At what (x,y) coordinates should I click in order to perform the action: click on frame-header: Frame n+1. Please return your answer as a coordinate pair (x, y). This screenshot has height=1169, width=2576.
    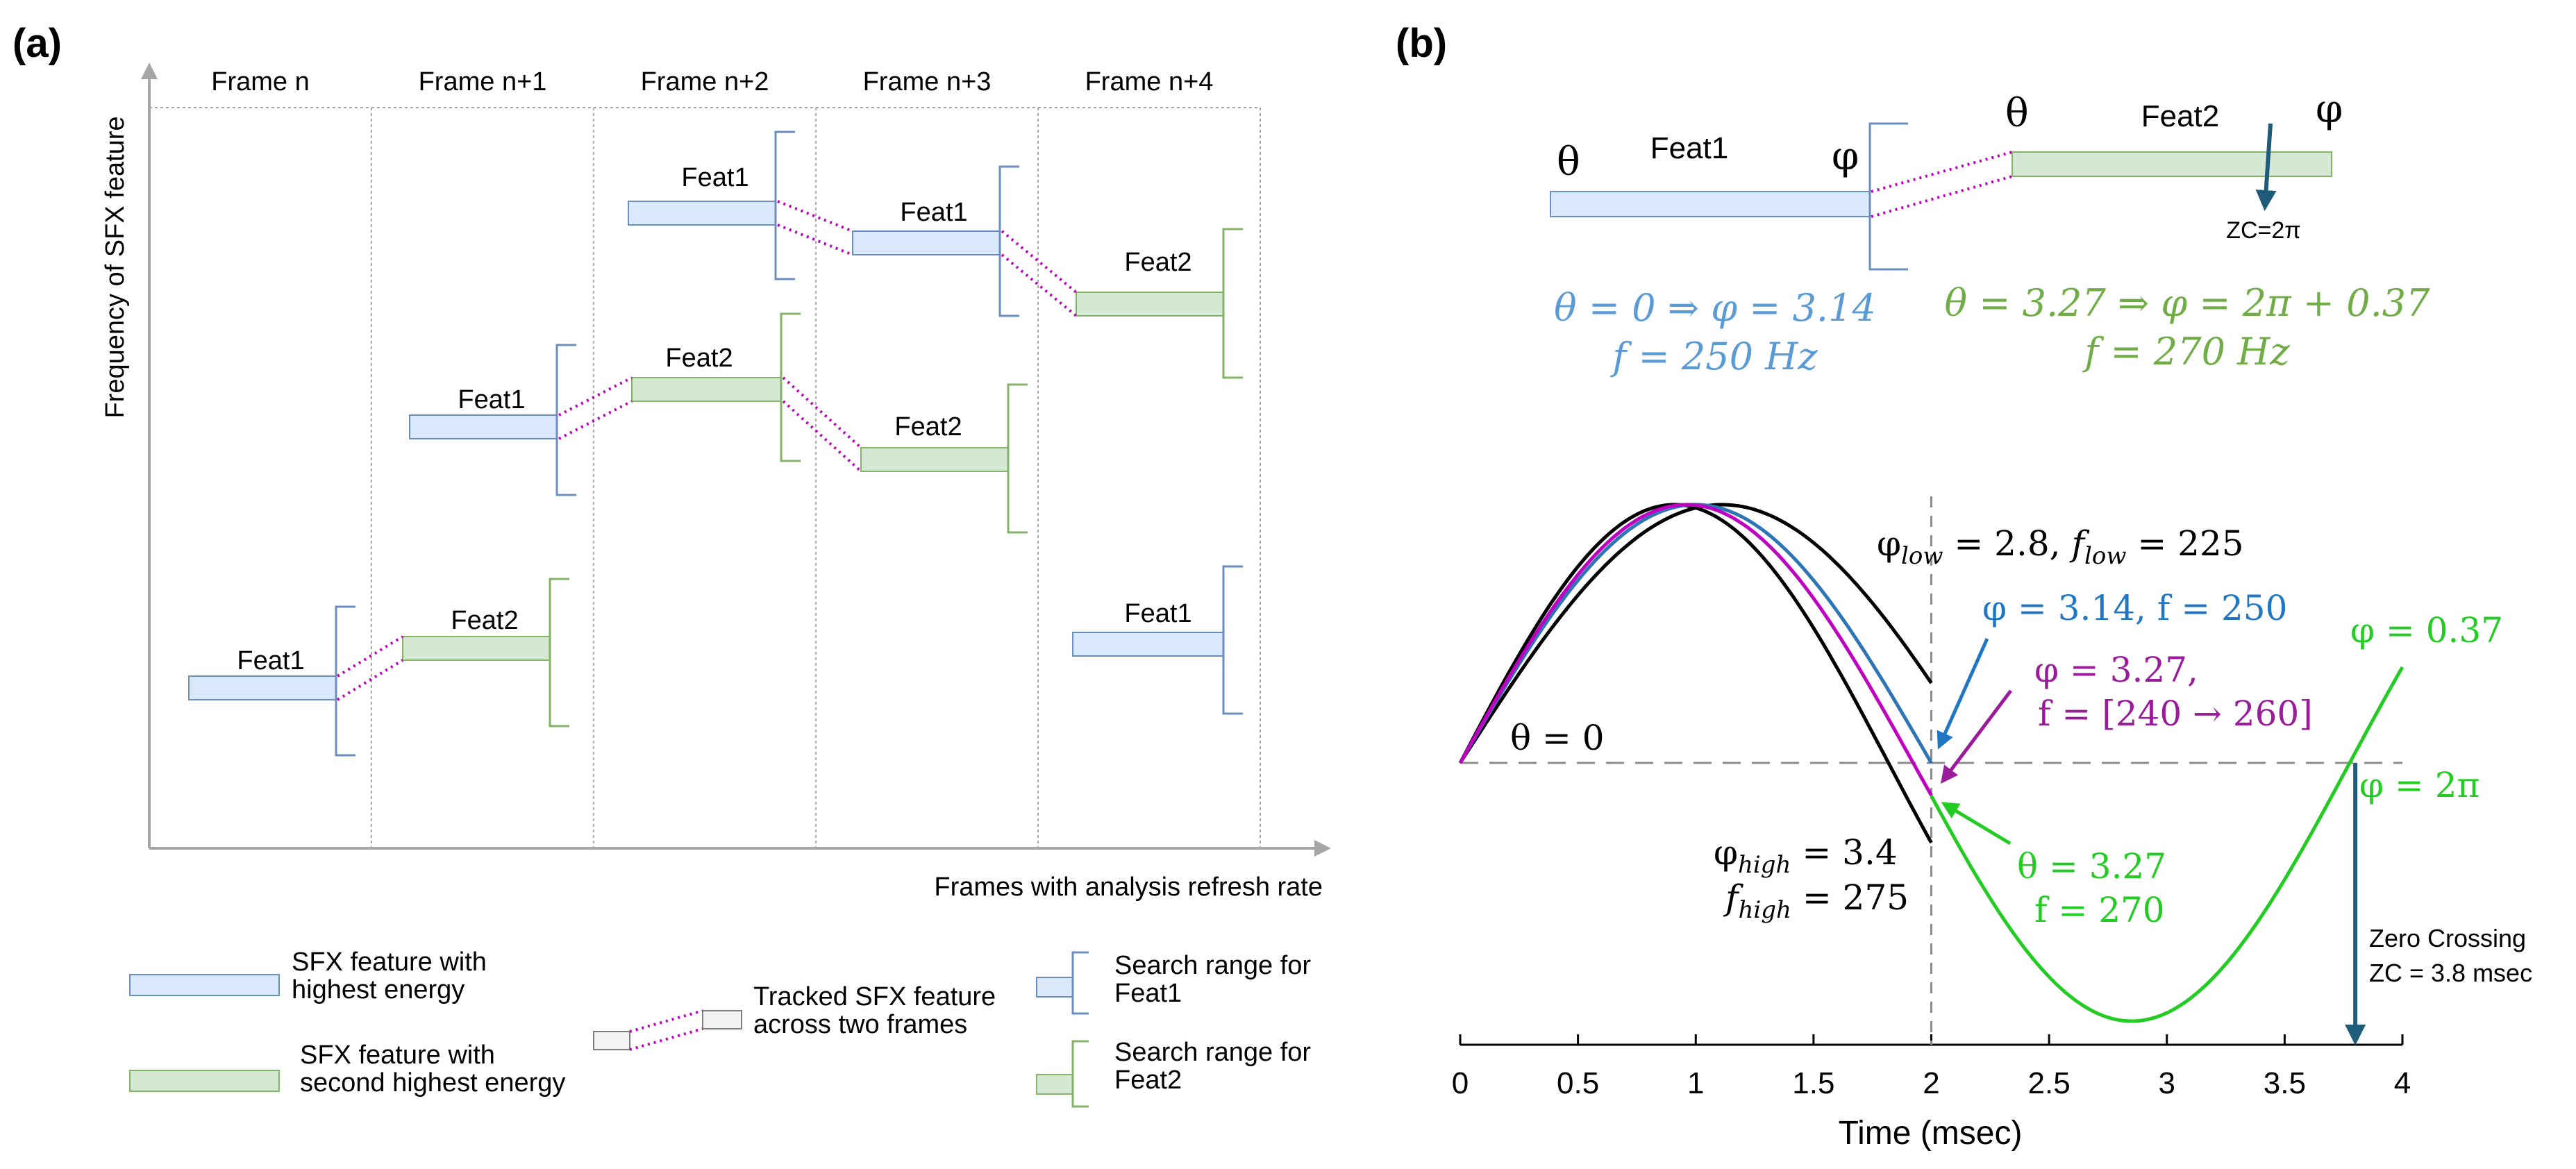
    Looking at the image, I should click on (483, 81).